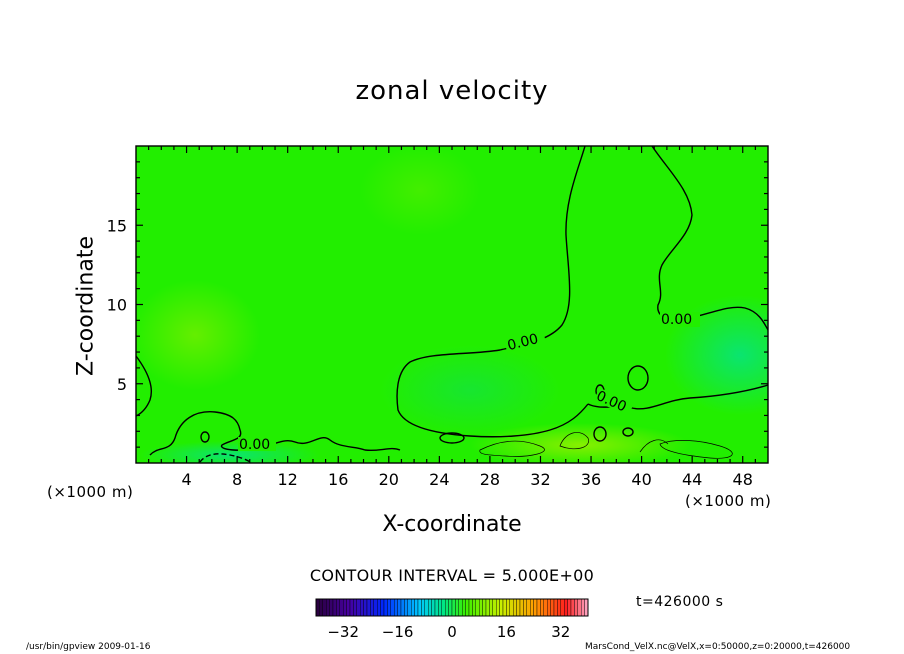 This screenshot has width=904, height=654. Describe the element at coordinates (641, 479) in the screenshot. I see `x-tick-label: 40` at that location.